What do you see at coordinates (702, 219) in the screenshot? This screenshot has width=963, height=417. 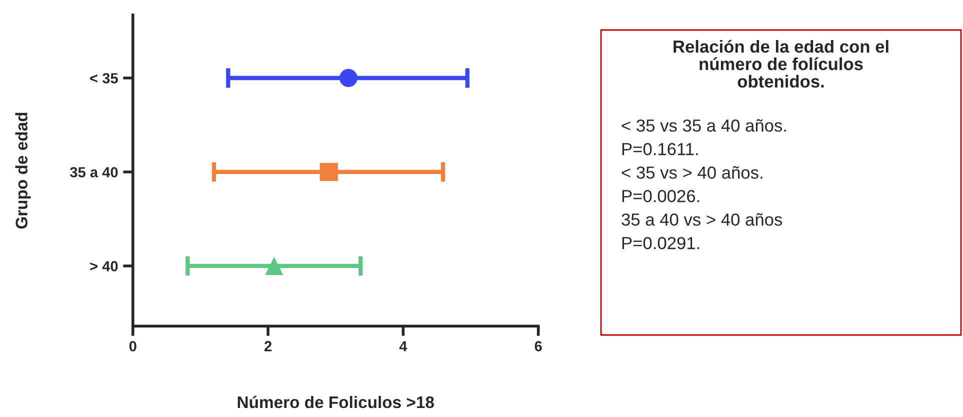 I see `text: 35 a 40 vs > 40 años` at bounding box center [702, 219].